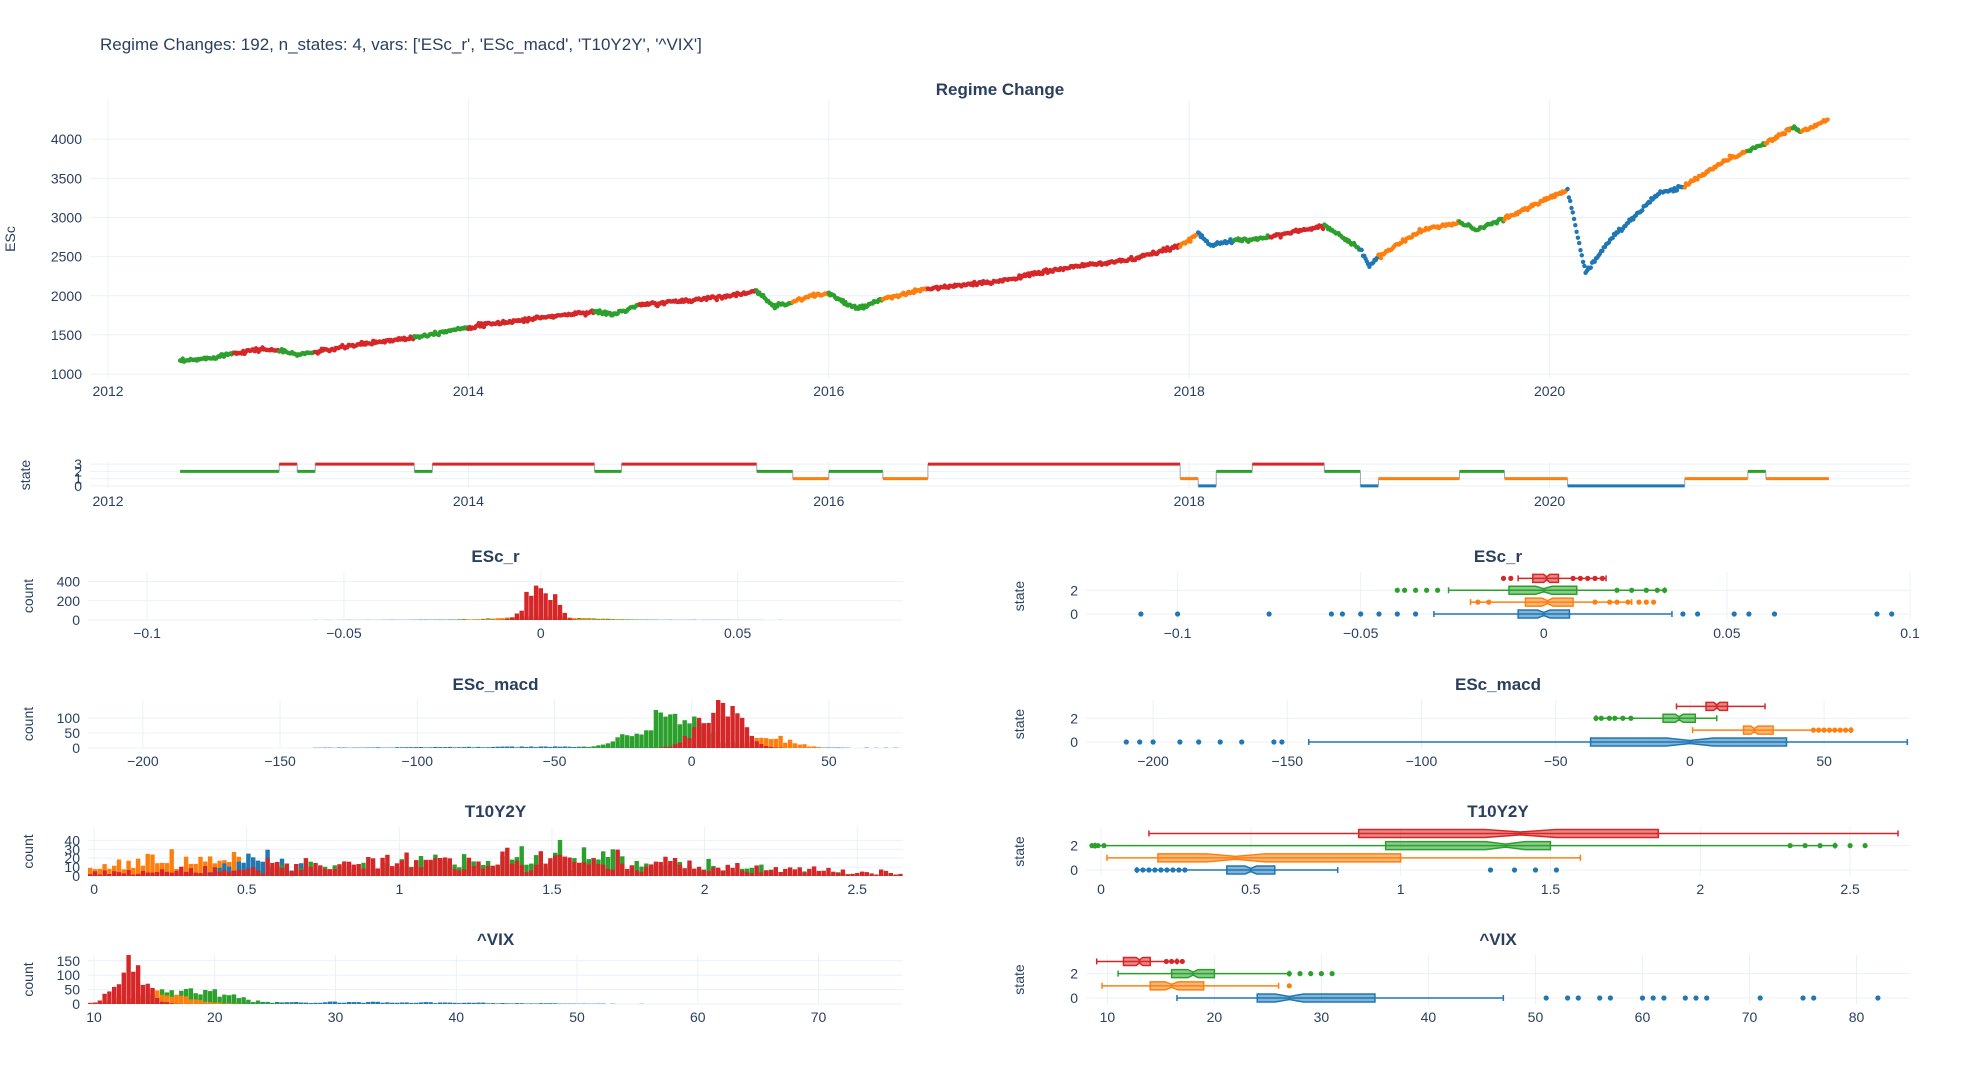  I want to click on x-tick-label: 2, so click(1700, 889).